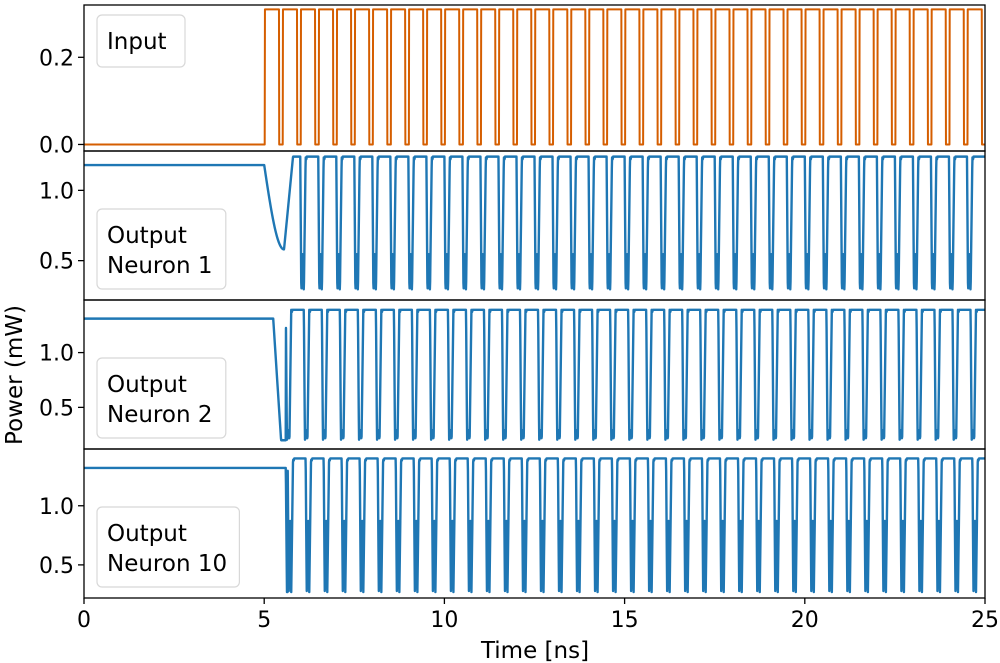 The width and height of the screenshot is (1000, 663). What do you see at coordinates (56, 58) in the screenshot?
I see `y-tick-label: 0.2` at bounding box center [56, 58].